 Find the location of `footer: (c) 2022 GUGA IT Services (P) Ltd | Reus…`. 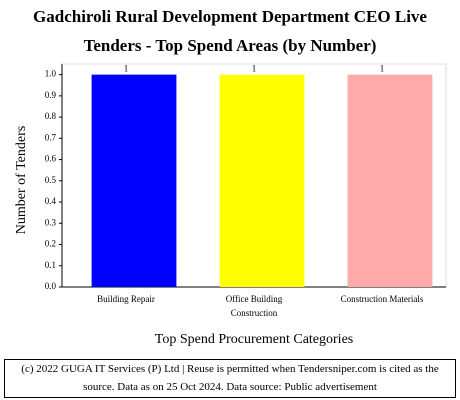

footer: (c) 2022 GUGA IT Services (P) Ltd | Reus… is located at coordinates (230, 378).